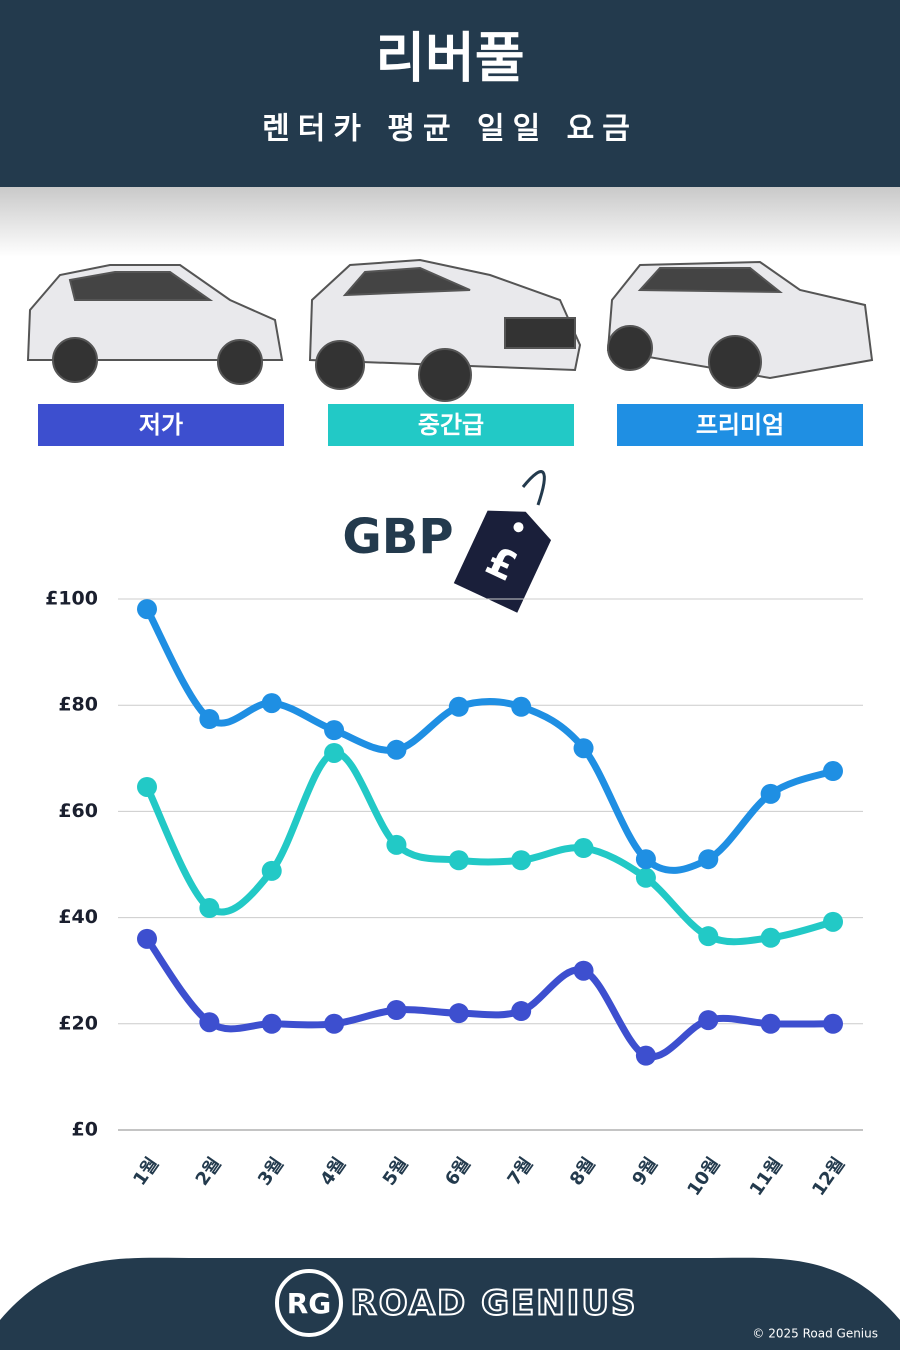 This screenshot has width=900, height=1350. Describe the element at coordinates (815, 1334) in the screenshot. I see `copyright: © 2025 Road Genius` at that location.